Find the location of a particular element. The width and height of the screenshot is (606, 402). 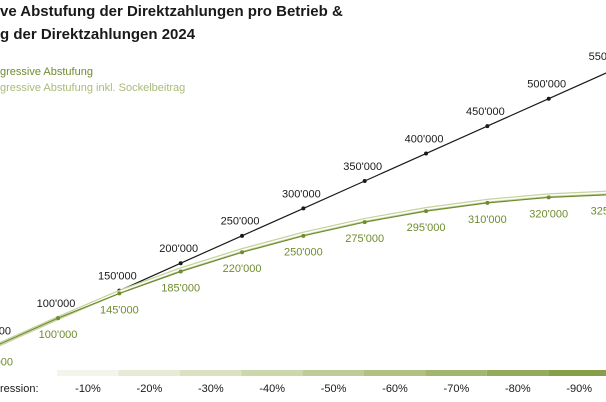

data-label: 400'000 is located at coordinates (424, 139).